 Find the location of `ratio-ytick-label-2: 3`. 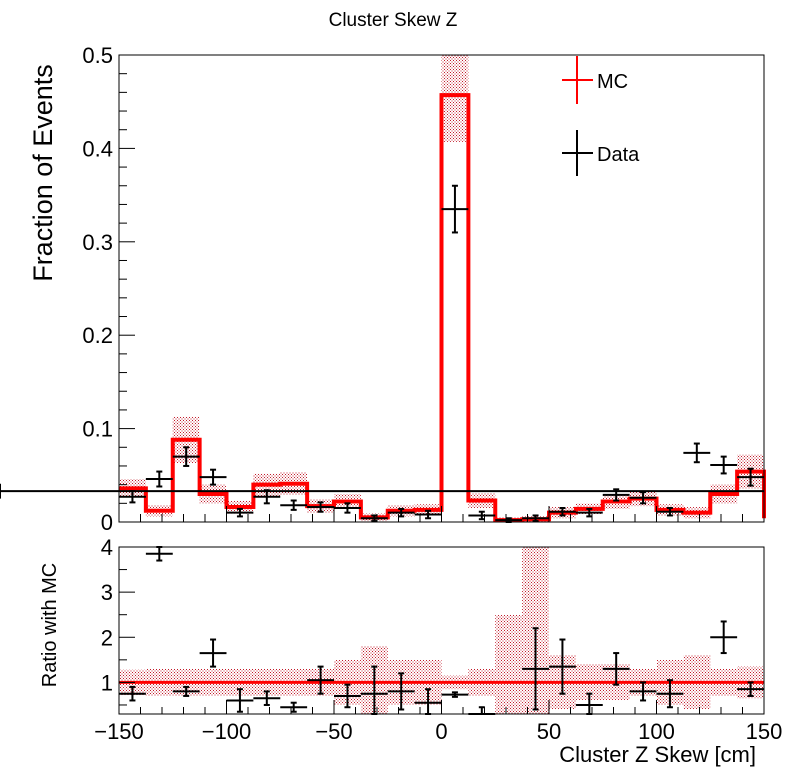

ratio-ytick-label-2: 3 is located at coordinates (107, 592).